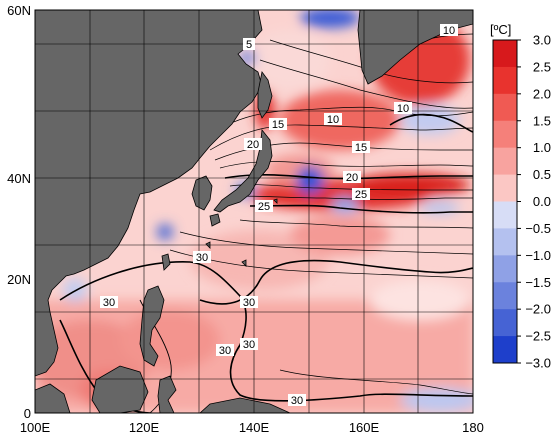 The height and width of the screenshot is (437, 556). I want to click on colorbar-tick-label: −3.0, so click(538, 363).